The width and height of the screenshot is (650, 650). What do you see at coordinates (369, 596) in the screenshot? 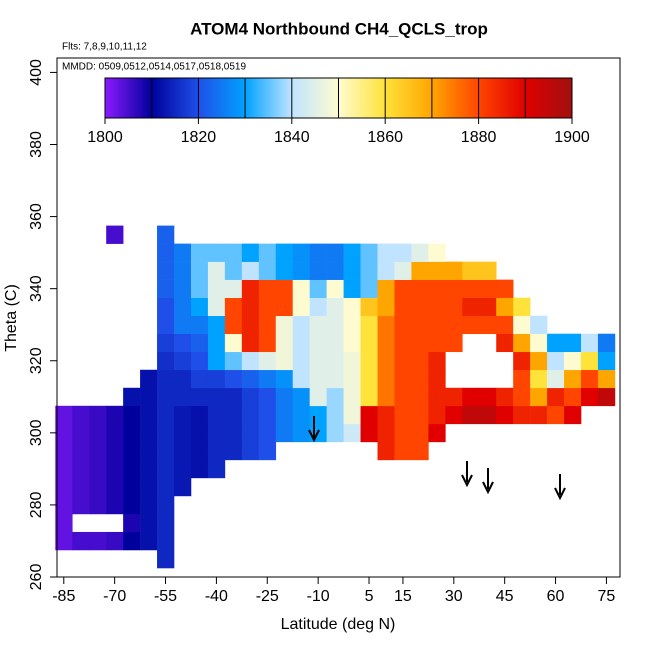
I see `x-tick-label: 5` at bounding box center [369, 596].